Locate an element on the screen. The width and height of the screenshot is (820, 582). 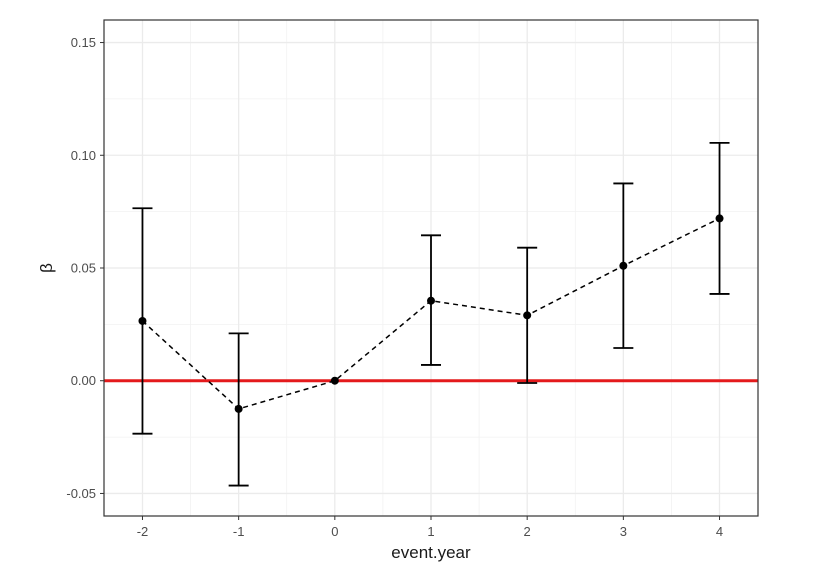
y-tick-label: 0.00 is located at coordinates (83, 380).